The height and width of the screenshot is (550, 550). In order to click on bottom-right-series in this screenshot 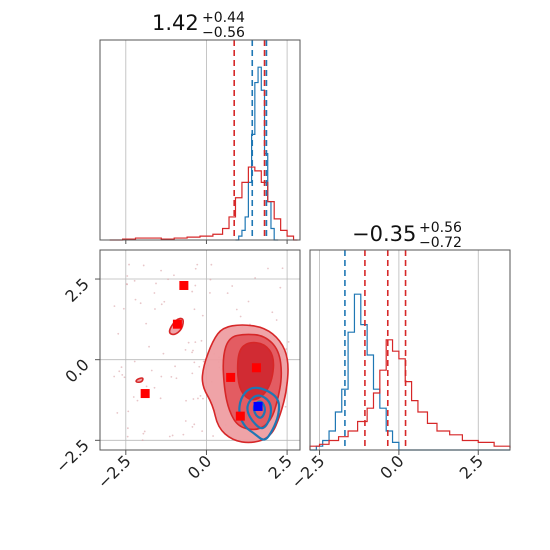, I will do `click(410, 372)`.